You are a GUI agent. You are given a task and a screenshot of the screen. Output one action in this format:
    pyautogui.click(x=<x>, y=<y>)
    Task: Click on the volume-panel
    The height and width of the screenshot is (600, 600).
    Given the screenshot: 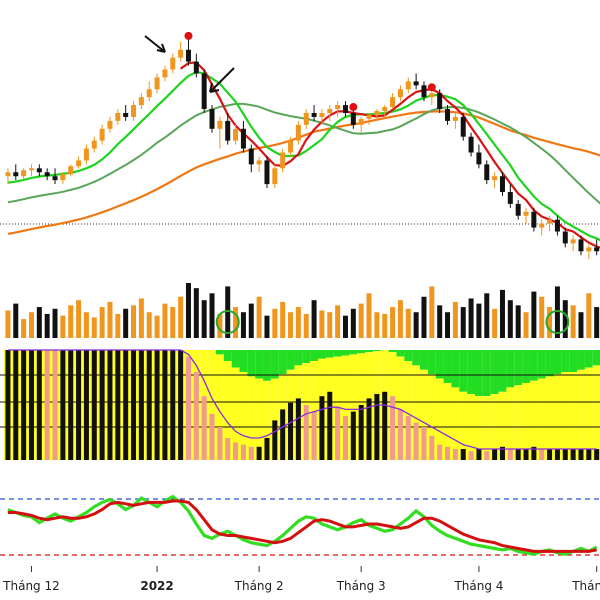 What is the action you would take?
    pyautogui.click(x=302, y=310)
    